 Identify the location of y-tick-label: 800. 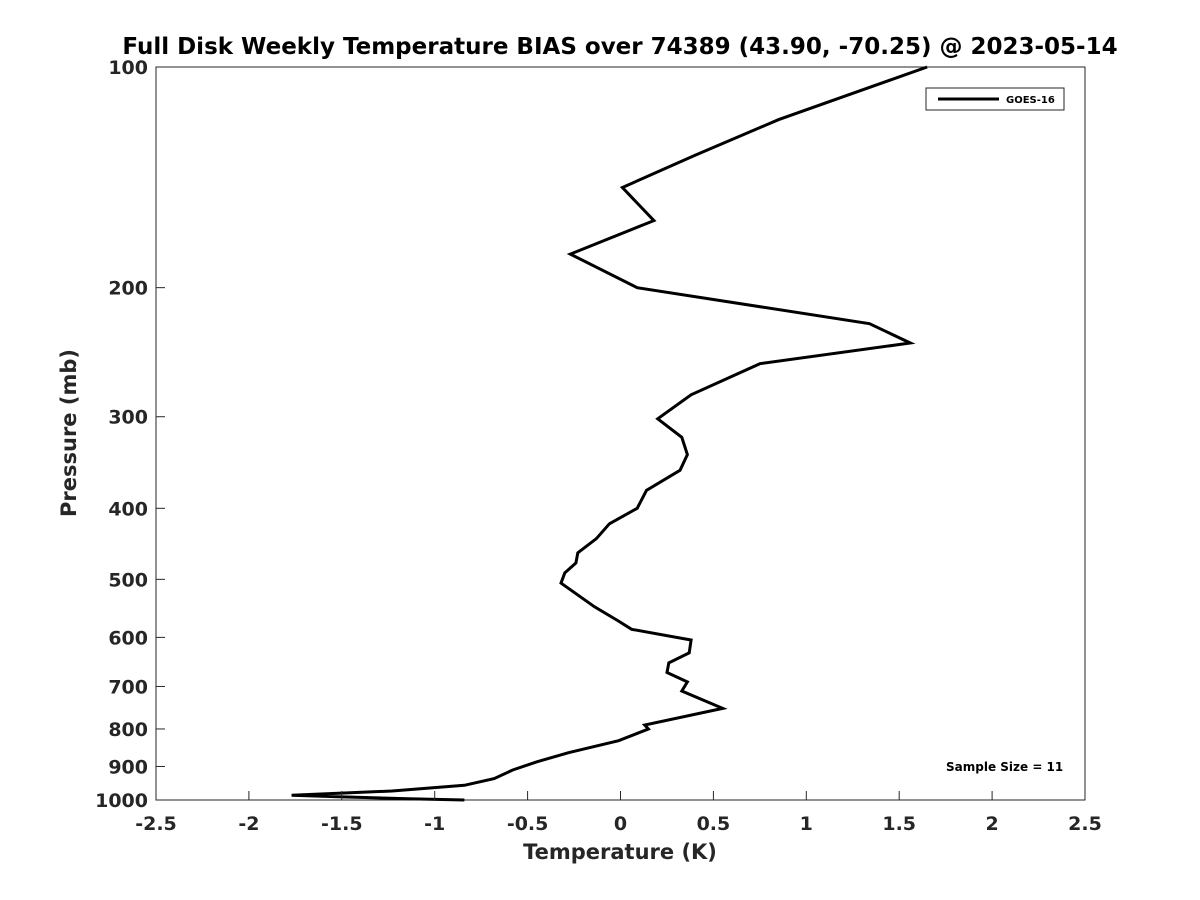
(128, 730).